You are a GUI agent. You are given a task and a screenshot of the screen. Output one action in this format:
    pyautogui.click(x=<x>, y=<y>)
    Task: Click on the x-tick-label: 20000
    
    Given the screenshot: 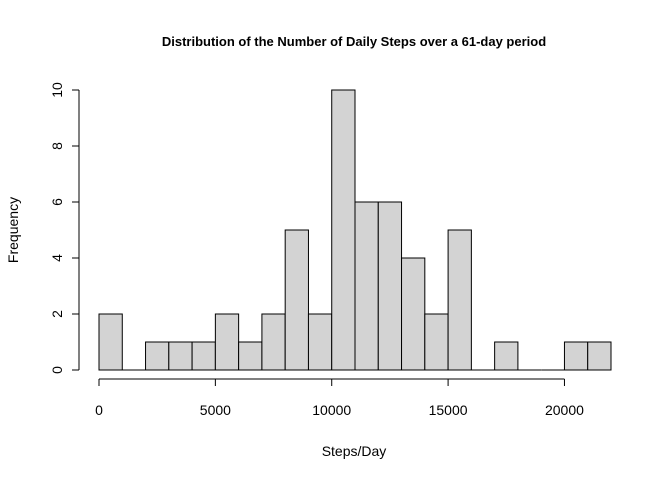 What is the action you would take?
    pyautogui.click(x=564, y=410)
    